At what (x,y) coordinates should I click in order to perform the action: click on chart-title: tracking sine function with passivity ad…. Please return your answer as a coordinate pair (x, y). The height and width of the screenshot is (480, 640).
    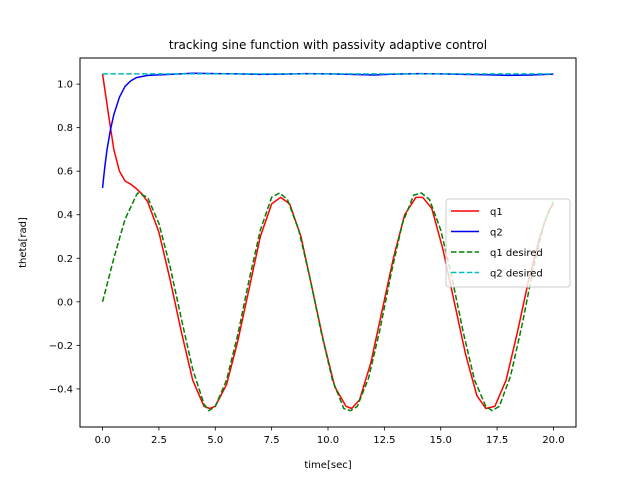
    Looking at the image, I should click on (328, 45).